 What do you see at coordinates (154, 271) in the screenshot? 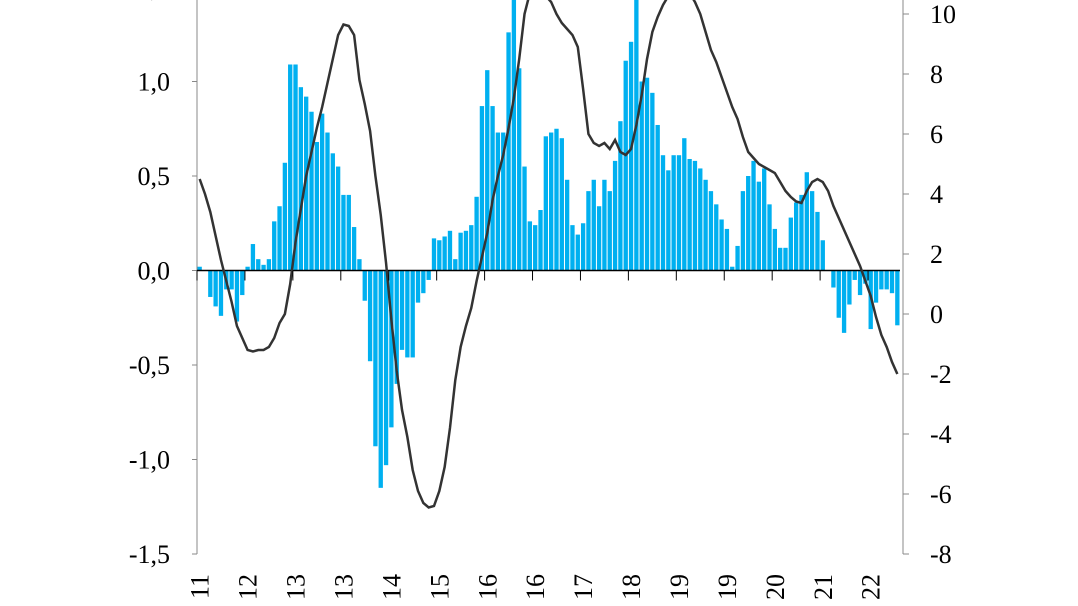
I see `y-tick-label: 0,0` at bounding box center [154, 271].